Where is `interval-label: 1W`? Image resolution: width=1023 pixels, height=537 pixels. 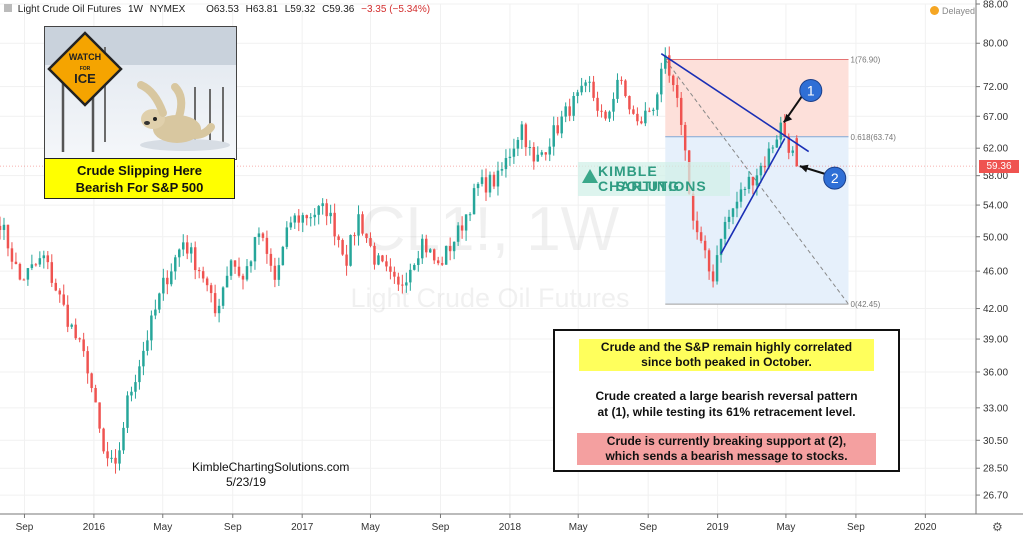
interval-label: 1W is located at coordinates (135, 9).